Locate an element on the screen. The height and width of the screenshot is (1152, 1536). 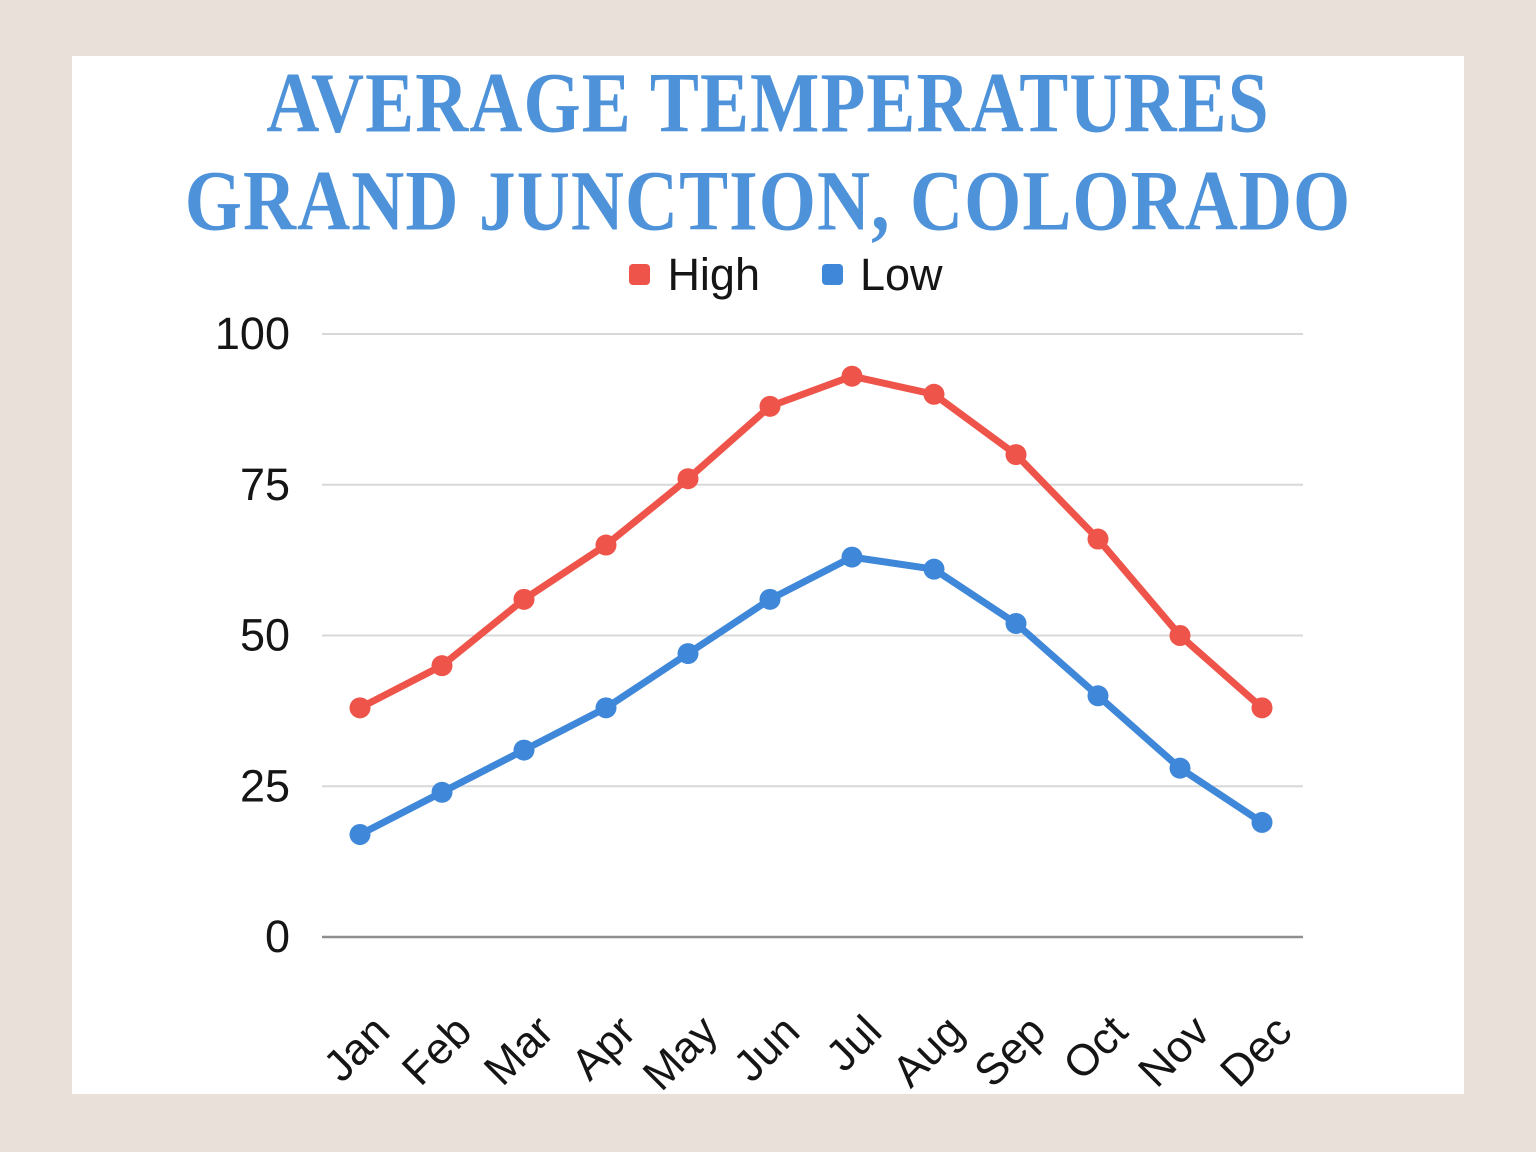
x-axis-label: Jan is located at coordinates (356, 1048).